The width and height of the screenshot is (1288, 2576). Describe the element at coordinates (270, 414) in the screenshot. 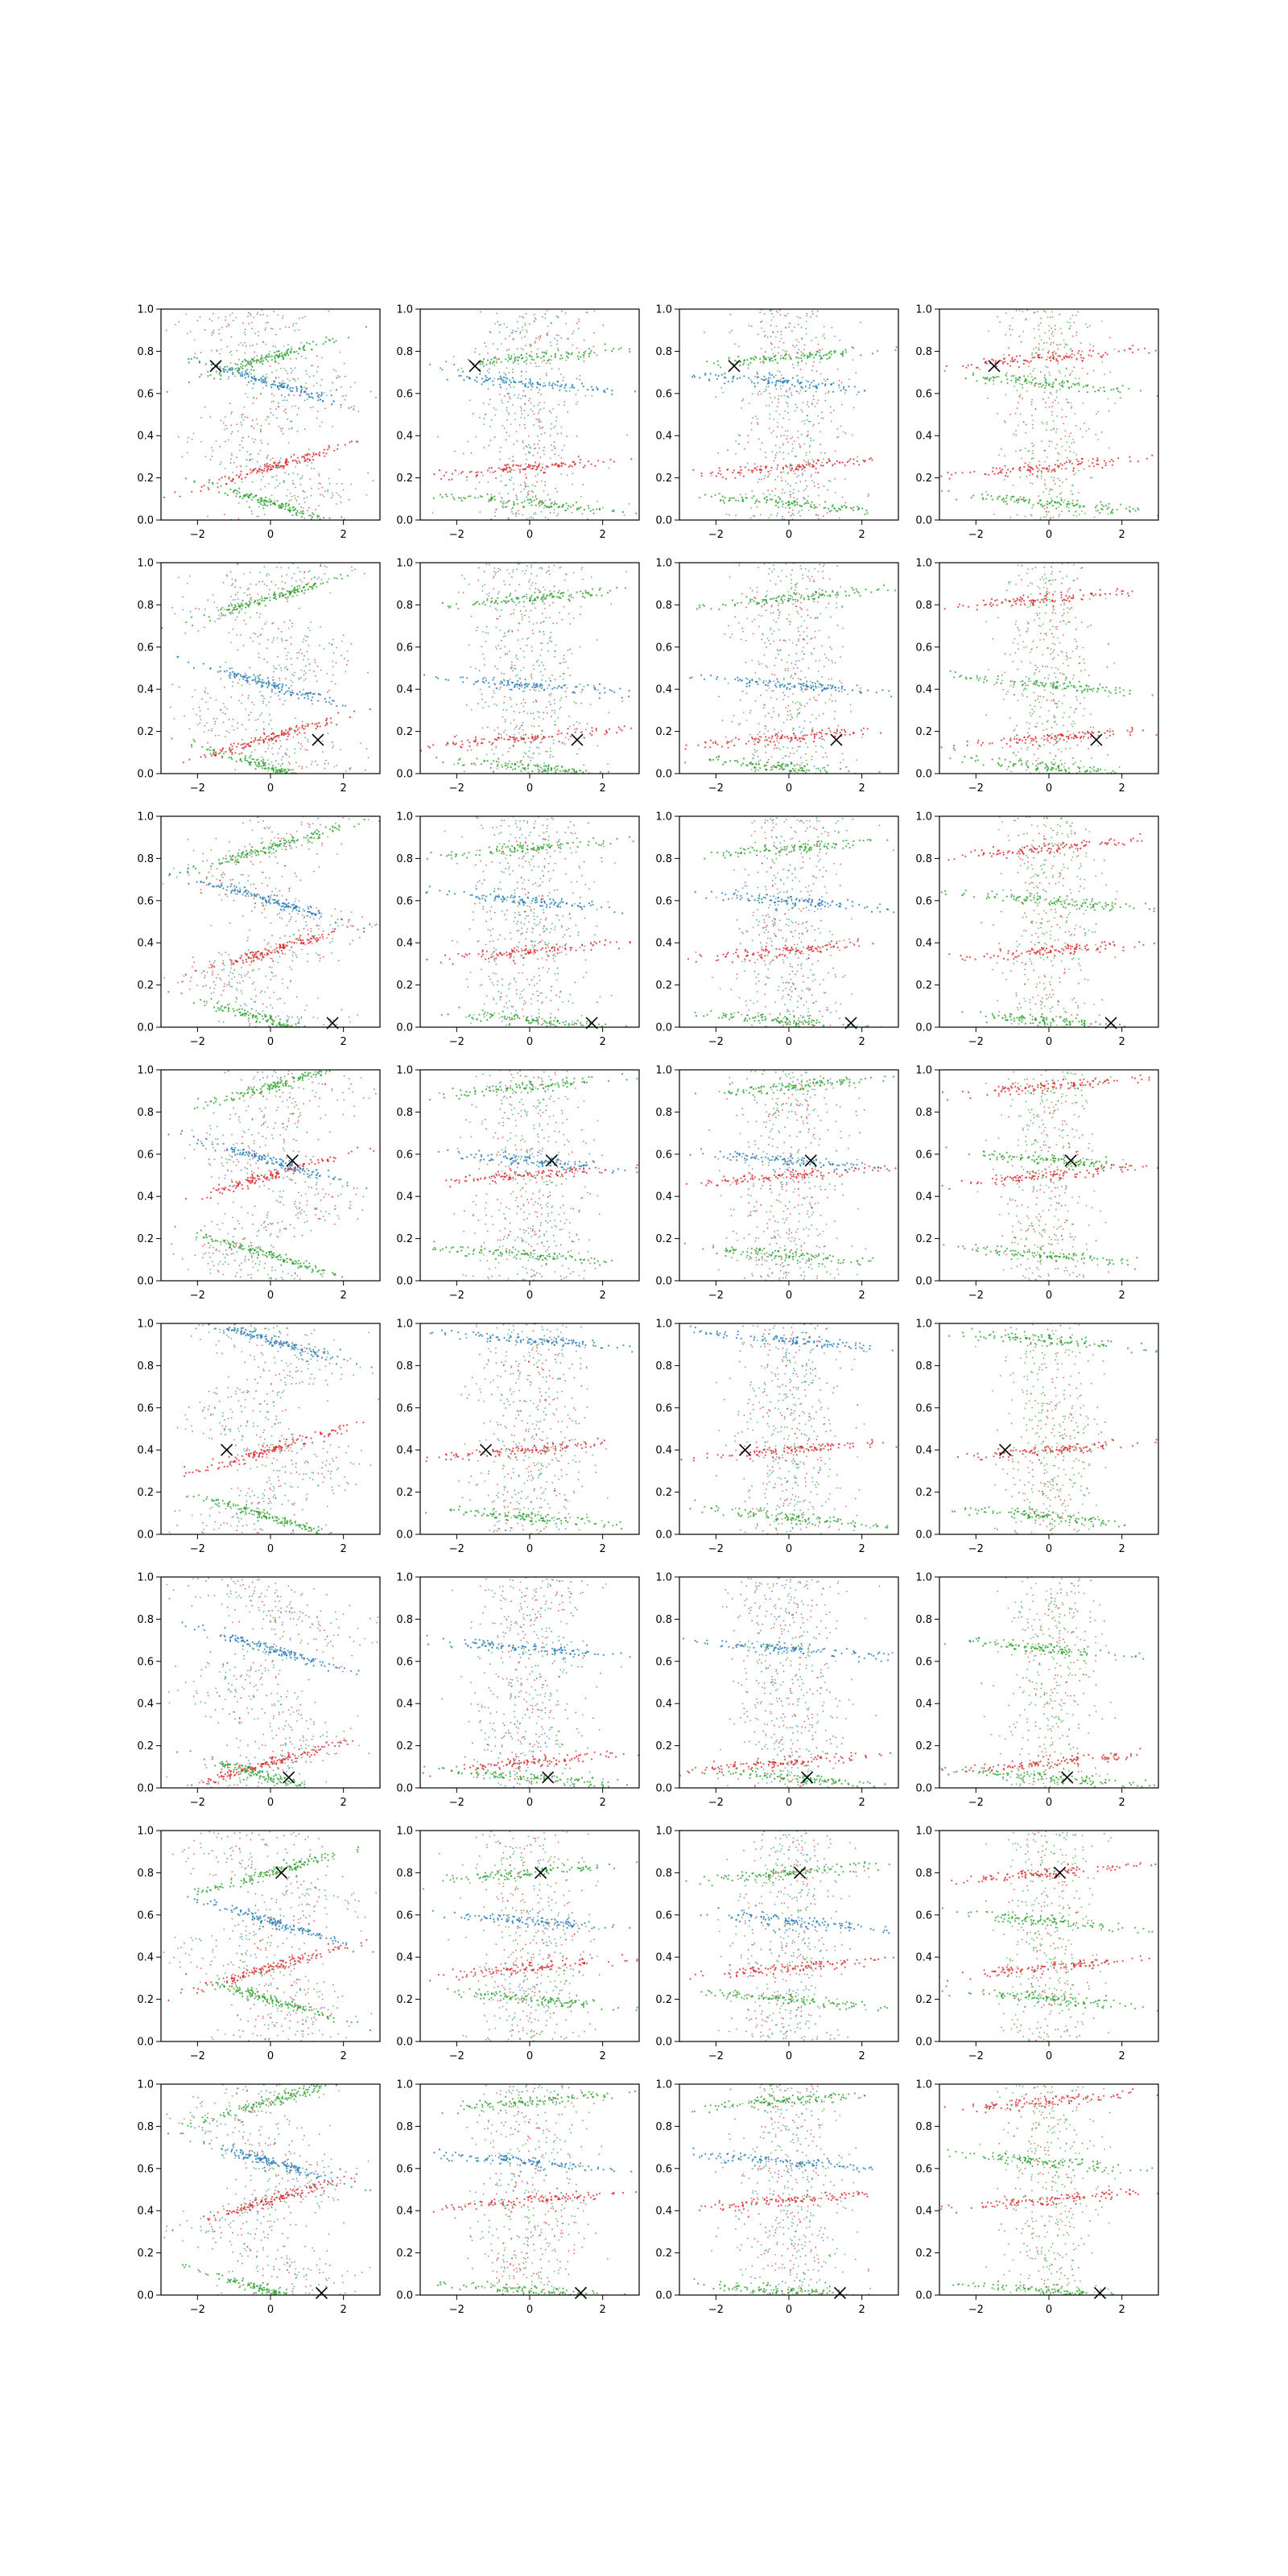

I see `axes-frame` at that location.